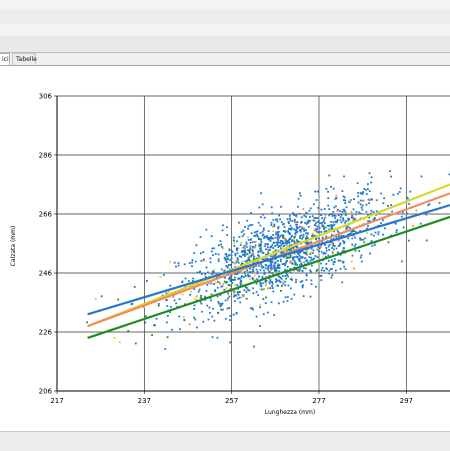 Image resolution: width=450 pixels, height=451 pixels. Describe the element at coordinates (24, 59) in the screenshot. I see `tab-tables: Tabelle` at that location.